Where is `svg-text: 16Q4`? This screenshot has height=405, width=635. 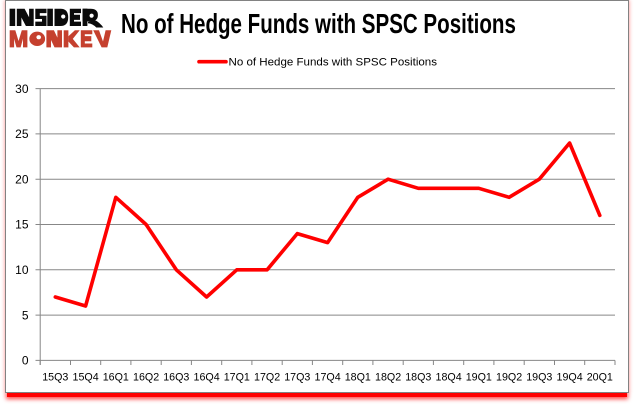
svg-text: 16Q4 is located at coordinates (207, 377).